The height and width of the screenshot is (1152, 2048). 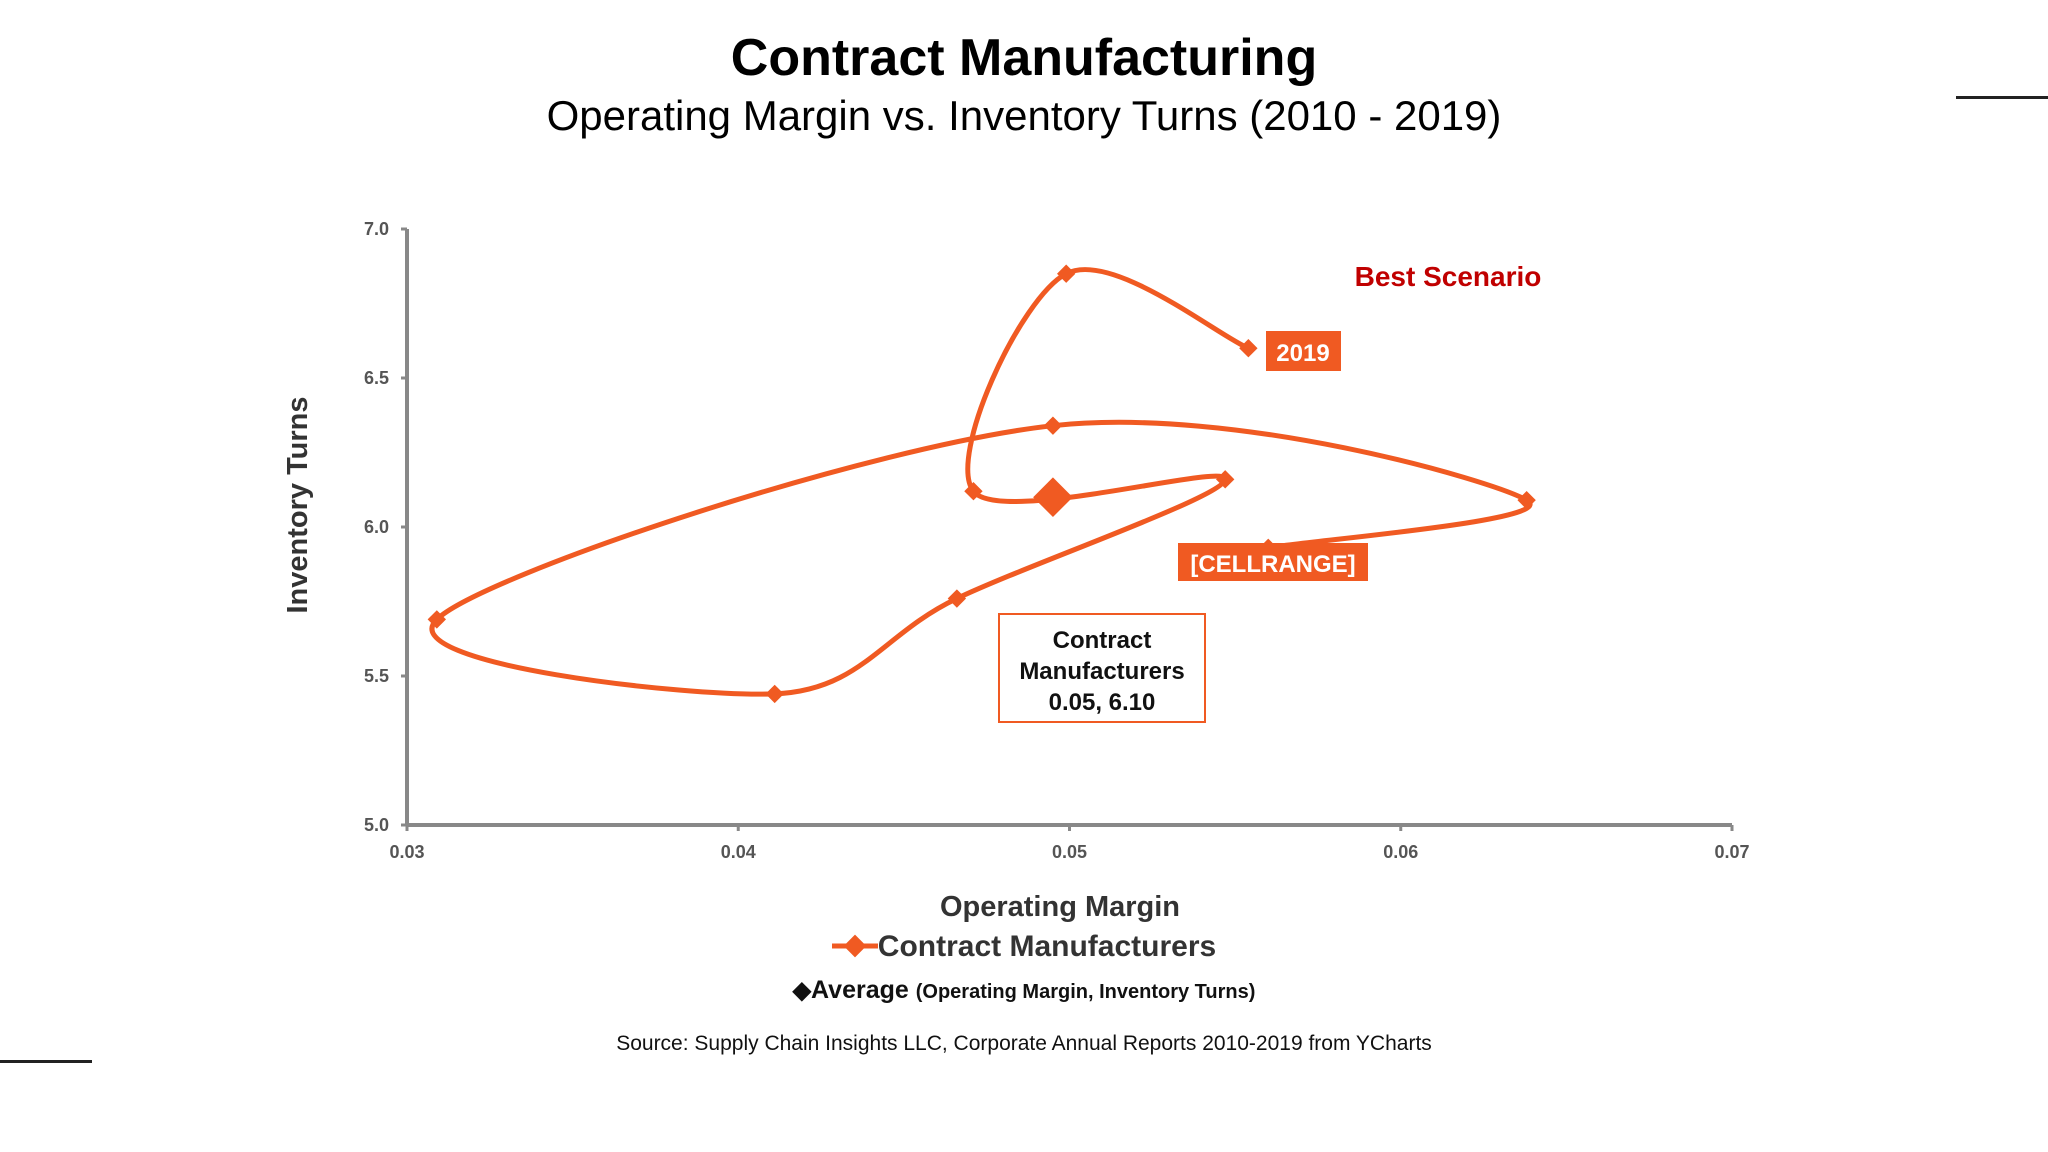 What do you see at coordinates (376, 527) in the screenshot?
I see `y-tick-label: 6.0` at bounding box center [376, 527].